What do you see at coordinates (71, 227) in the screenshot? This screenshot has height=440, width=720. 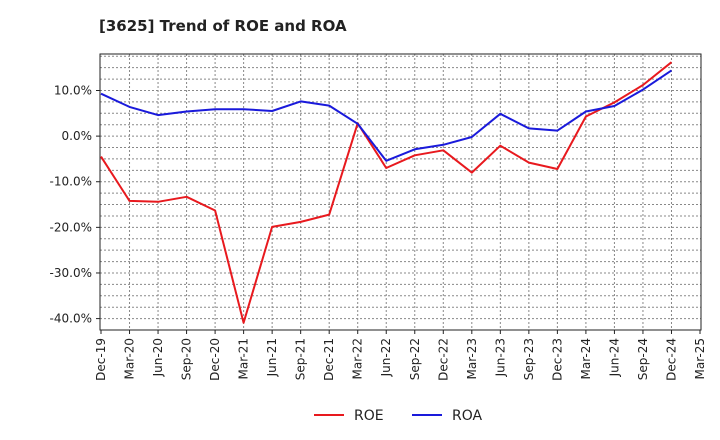 I see `y-tick-label: -20.0%` at bounding box center [71, 227].